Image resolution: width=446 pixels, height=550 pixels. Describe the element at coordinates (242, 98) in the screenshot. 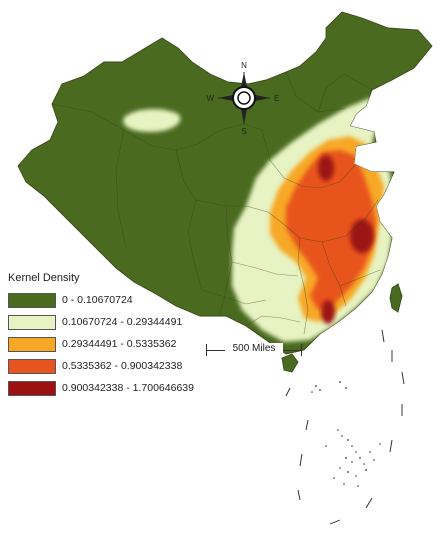

I see `compass-rose: N S E W` at that location.